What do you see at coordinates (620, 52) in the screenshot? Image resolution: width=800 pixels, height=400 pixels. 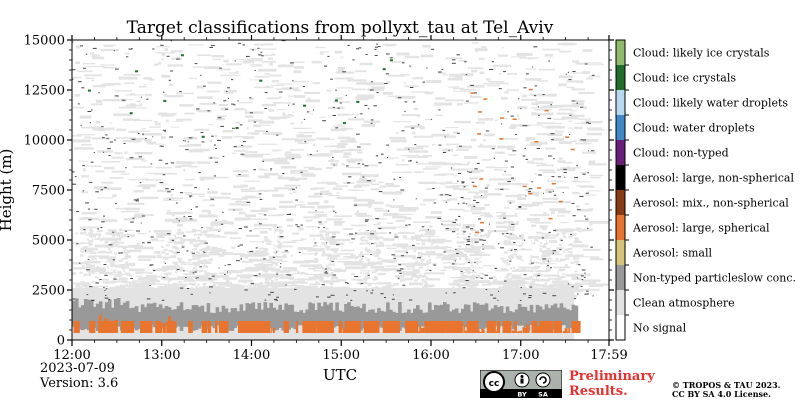 I see `colorbar-swatch` at bounding box center [620, 52].